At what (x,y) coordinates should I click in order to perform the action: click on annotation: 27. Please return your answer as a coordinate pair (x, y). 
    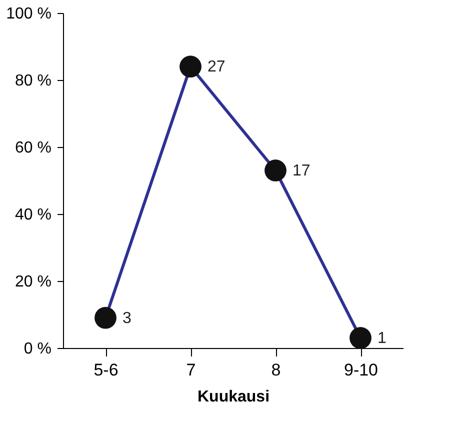
    Looking at the image, I should click on (217, 67).